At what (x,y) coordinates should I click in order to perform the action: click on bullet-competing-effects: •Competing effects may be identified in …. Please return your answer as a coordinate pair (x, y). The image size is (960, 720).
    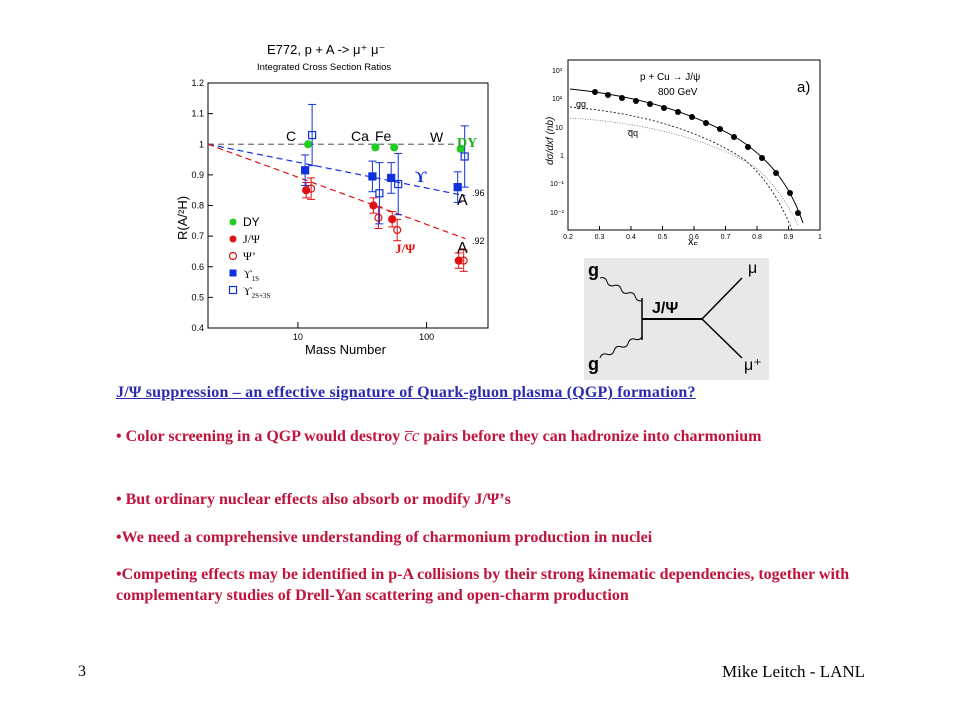
    Looking at the image, I should click on (483, 585).